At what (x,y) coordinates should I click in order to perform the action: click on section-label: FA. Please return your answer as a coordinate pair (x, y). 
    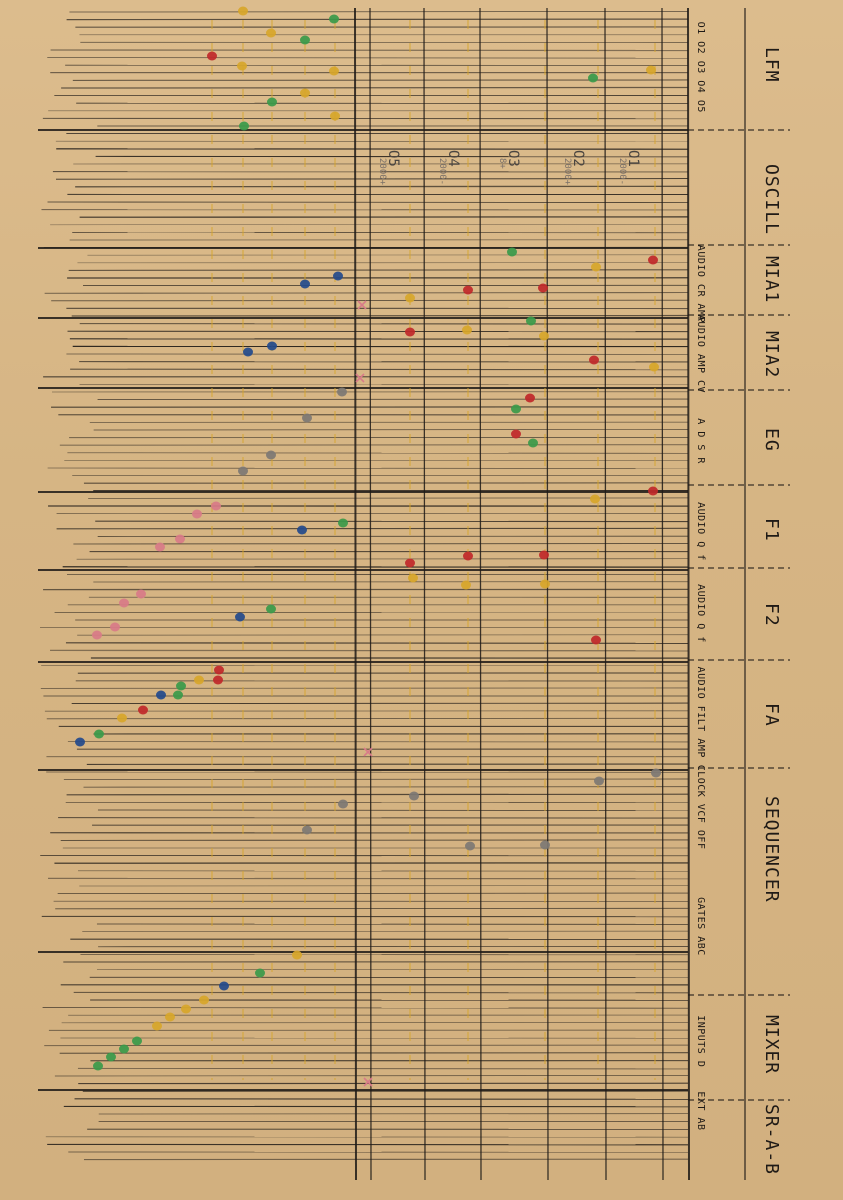
    Looking at the image, I should click on (771, 715).